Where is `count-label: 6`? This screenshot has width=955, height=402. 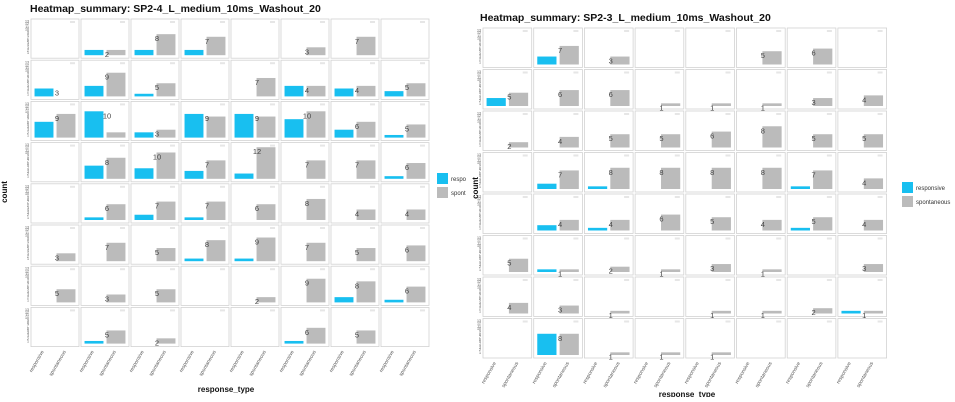
count-label: 6 is located at coordinates (560, 94).